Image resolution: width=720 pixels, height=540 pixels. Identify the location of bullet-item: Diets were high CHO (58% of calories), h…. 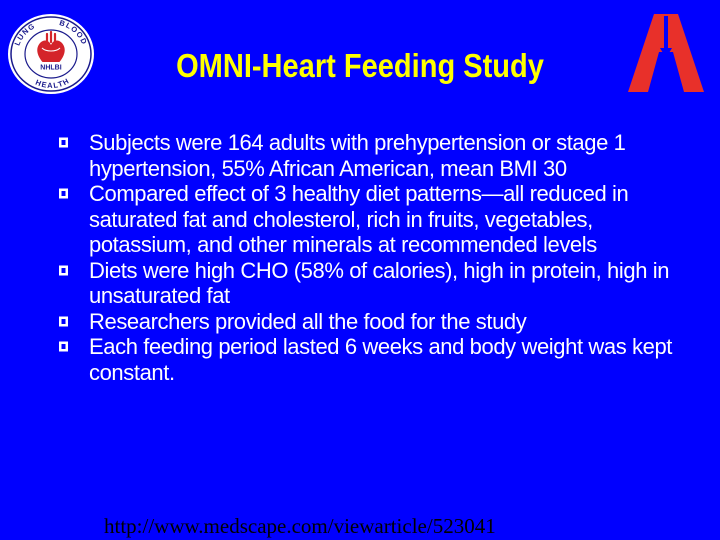
(378, 283).